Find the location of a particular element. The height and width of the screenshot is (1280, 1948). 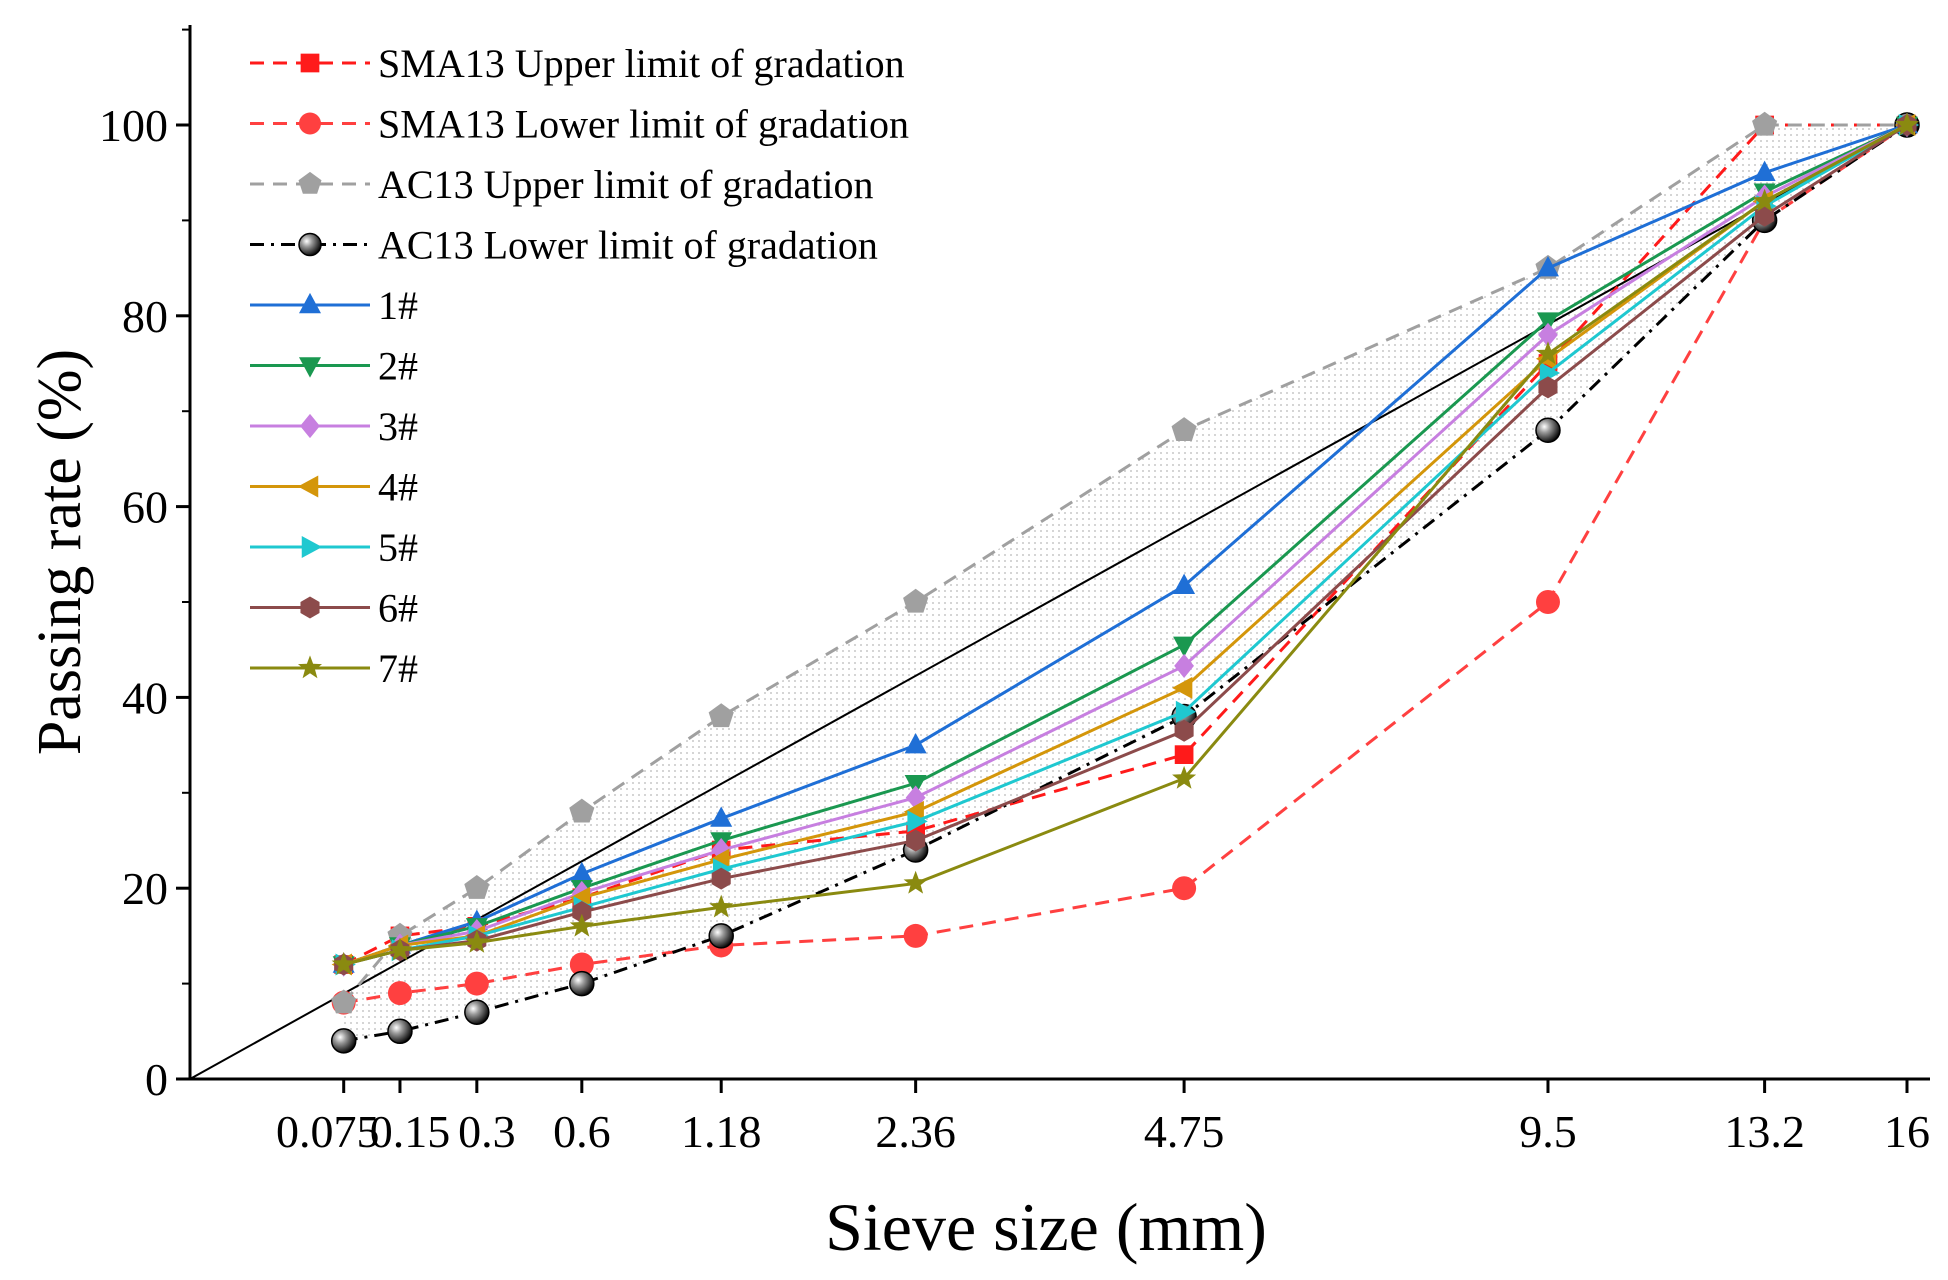

x-tick-label: 0.075 is located at coordinates (328, 1131).